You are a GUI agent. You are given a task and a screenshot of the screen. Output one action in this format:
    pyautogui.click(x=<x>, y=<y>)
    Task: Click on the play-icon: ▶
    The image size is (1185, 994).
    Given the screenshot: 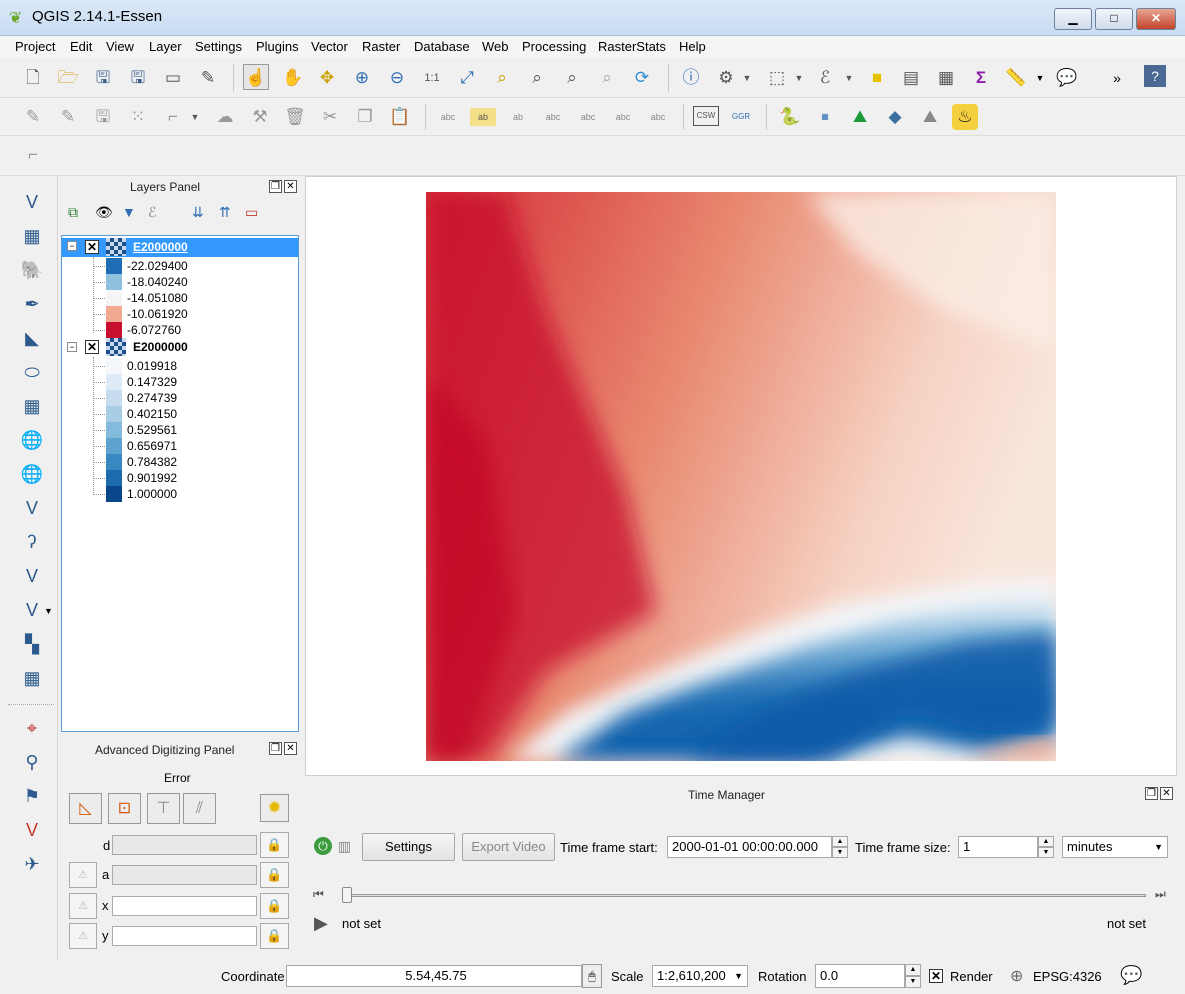 What is the action you would take?
    pyautogui.click(x=321, y=923)
    